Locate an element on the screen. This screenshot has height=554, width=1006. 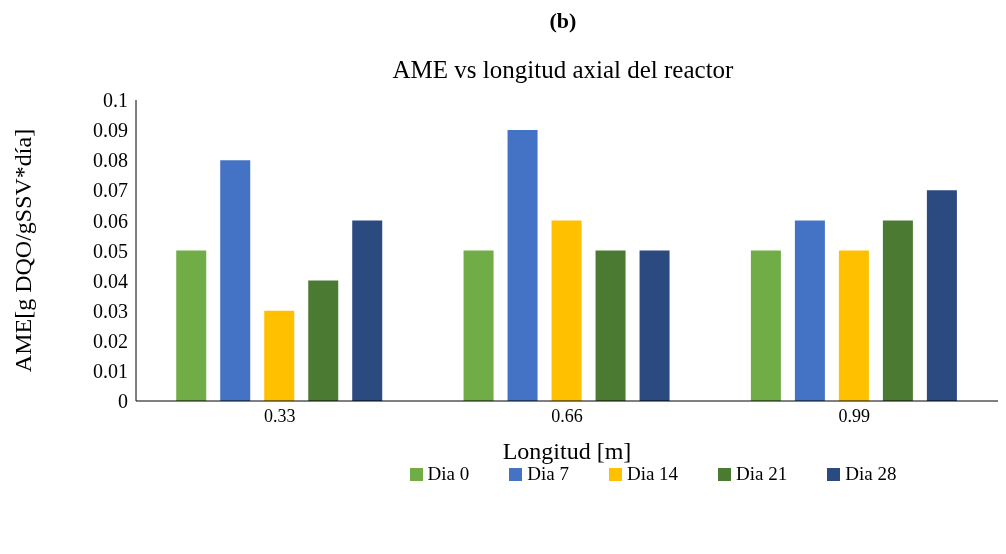
y-tick-label: 0.08 is located at coordinates (110, 160).